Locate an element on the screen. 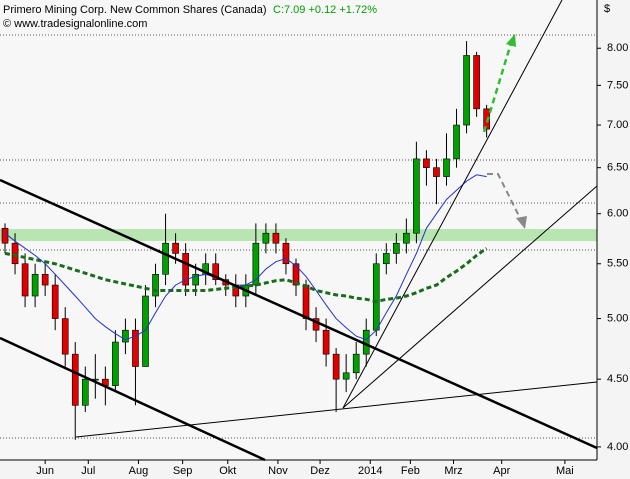 The image size is (630, 479). x-tick-label: Sep is located at coordinates (183, 471).